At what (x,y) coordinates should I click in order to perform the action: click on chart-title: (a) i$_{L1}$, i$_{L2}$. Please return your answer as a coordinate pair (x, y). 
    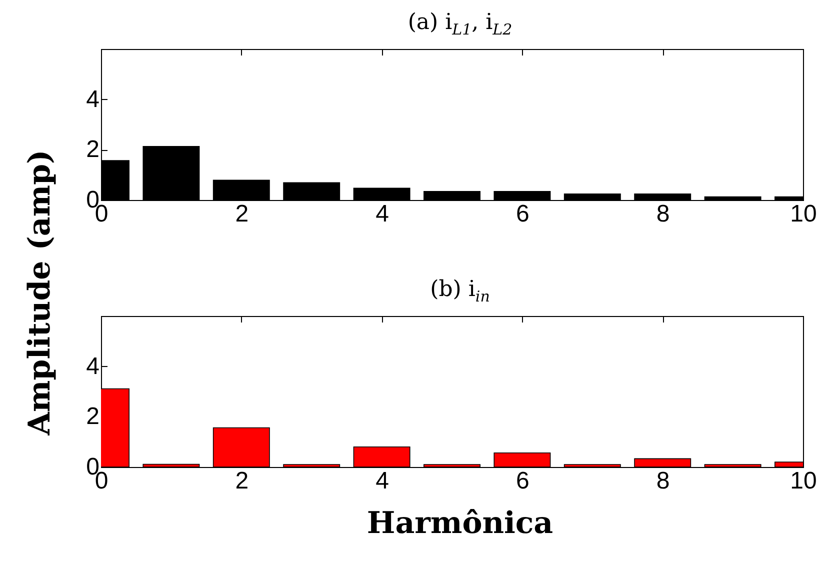
    Looking at the image, I should click on (460, 24).